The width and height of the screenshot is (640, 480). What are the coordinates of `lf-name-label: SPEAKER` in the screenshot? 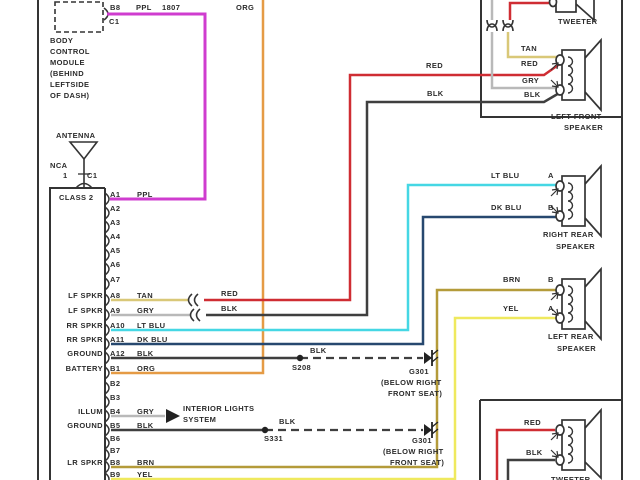 It's located at (584, 127).